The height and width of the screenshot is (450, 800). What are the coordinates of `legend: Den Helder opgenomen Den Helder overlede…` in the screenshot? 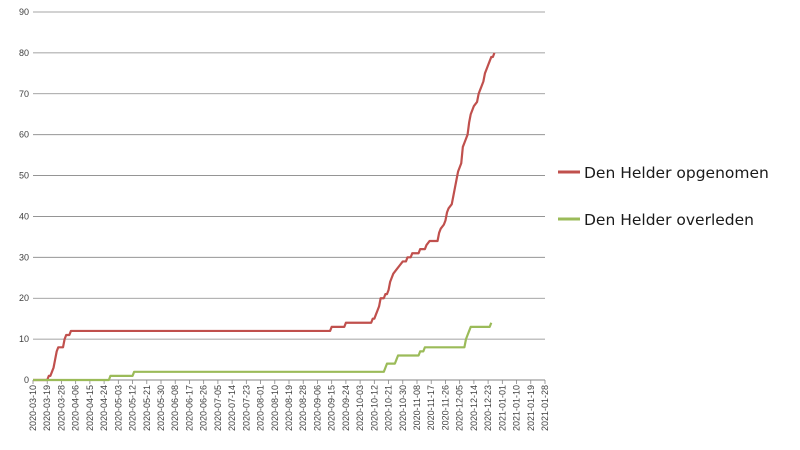 It's located at (663, 196).